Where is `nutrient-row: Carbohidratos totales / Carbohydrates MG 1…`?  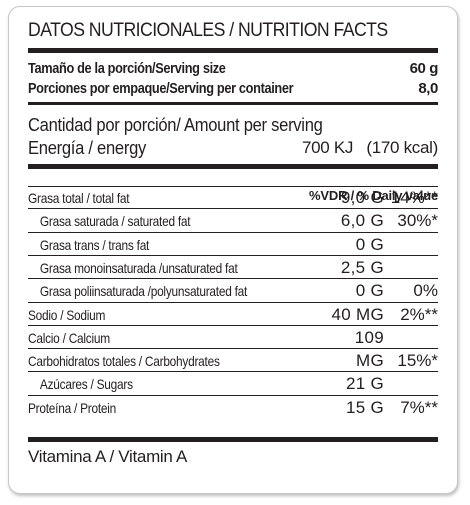
nutrient-row: Carbohidratos totales / Carbohydrates MG 1… is located at coordinates (233, 361).